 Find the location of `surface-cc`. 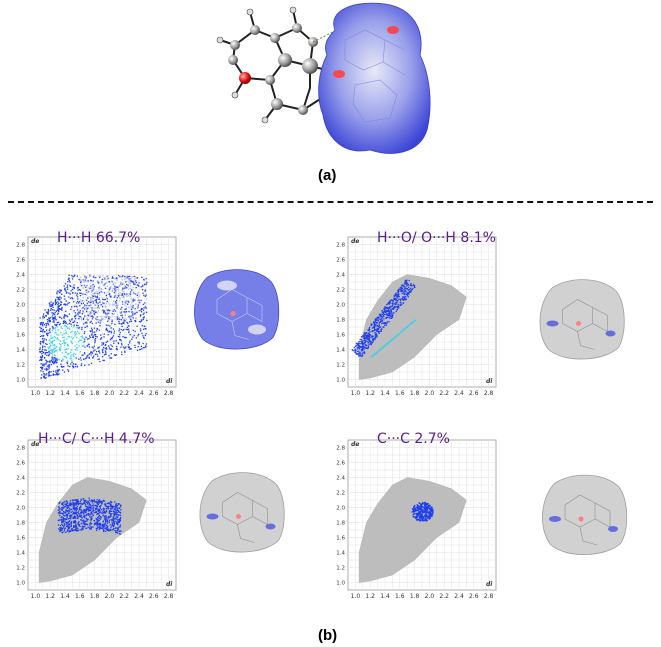

surface-cc is located at coordinates (585, 515).